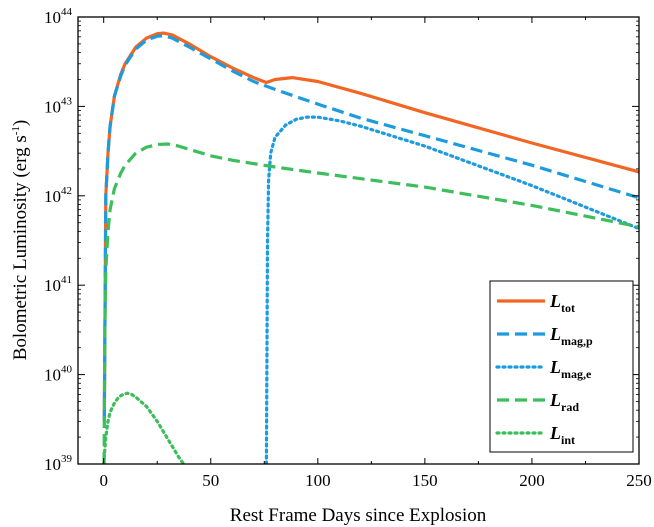  Describe the element at coordinates (425, 480) in the screenshot. I see `x-tick-label: 150` at that location.